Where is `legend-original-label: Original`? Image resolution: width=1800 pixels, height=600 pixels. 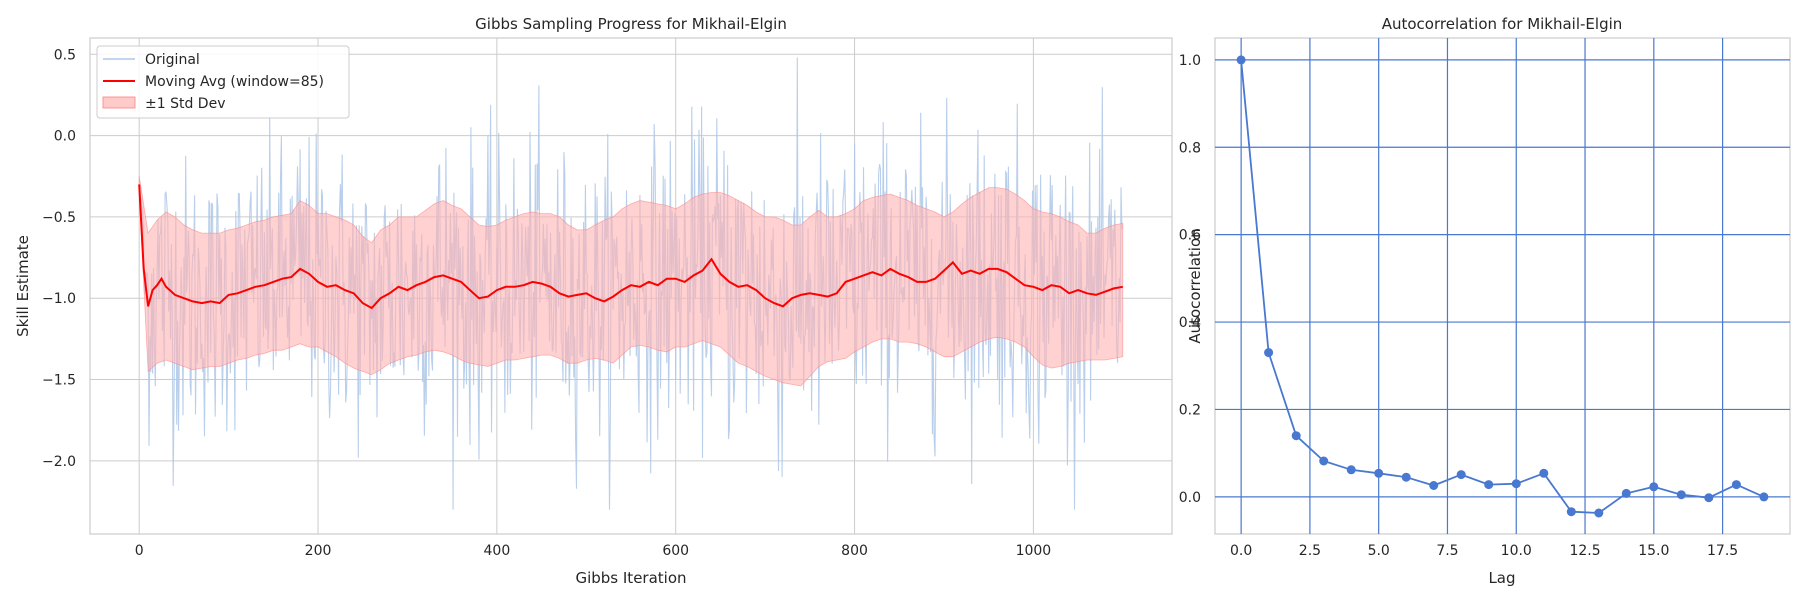 legend-original-label: Original is located at coordinates (172, 60).